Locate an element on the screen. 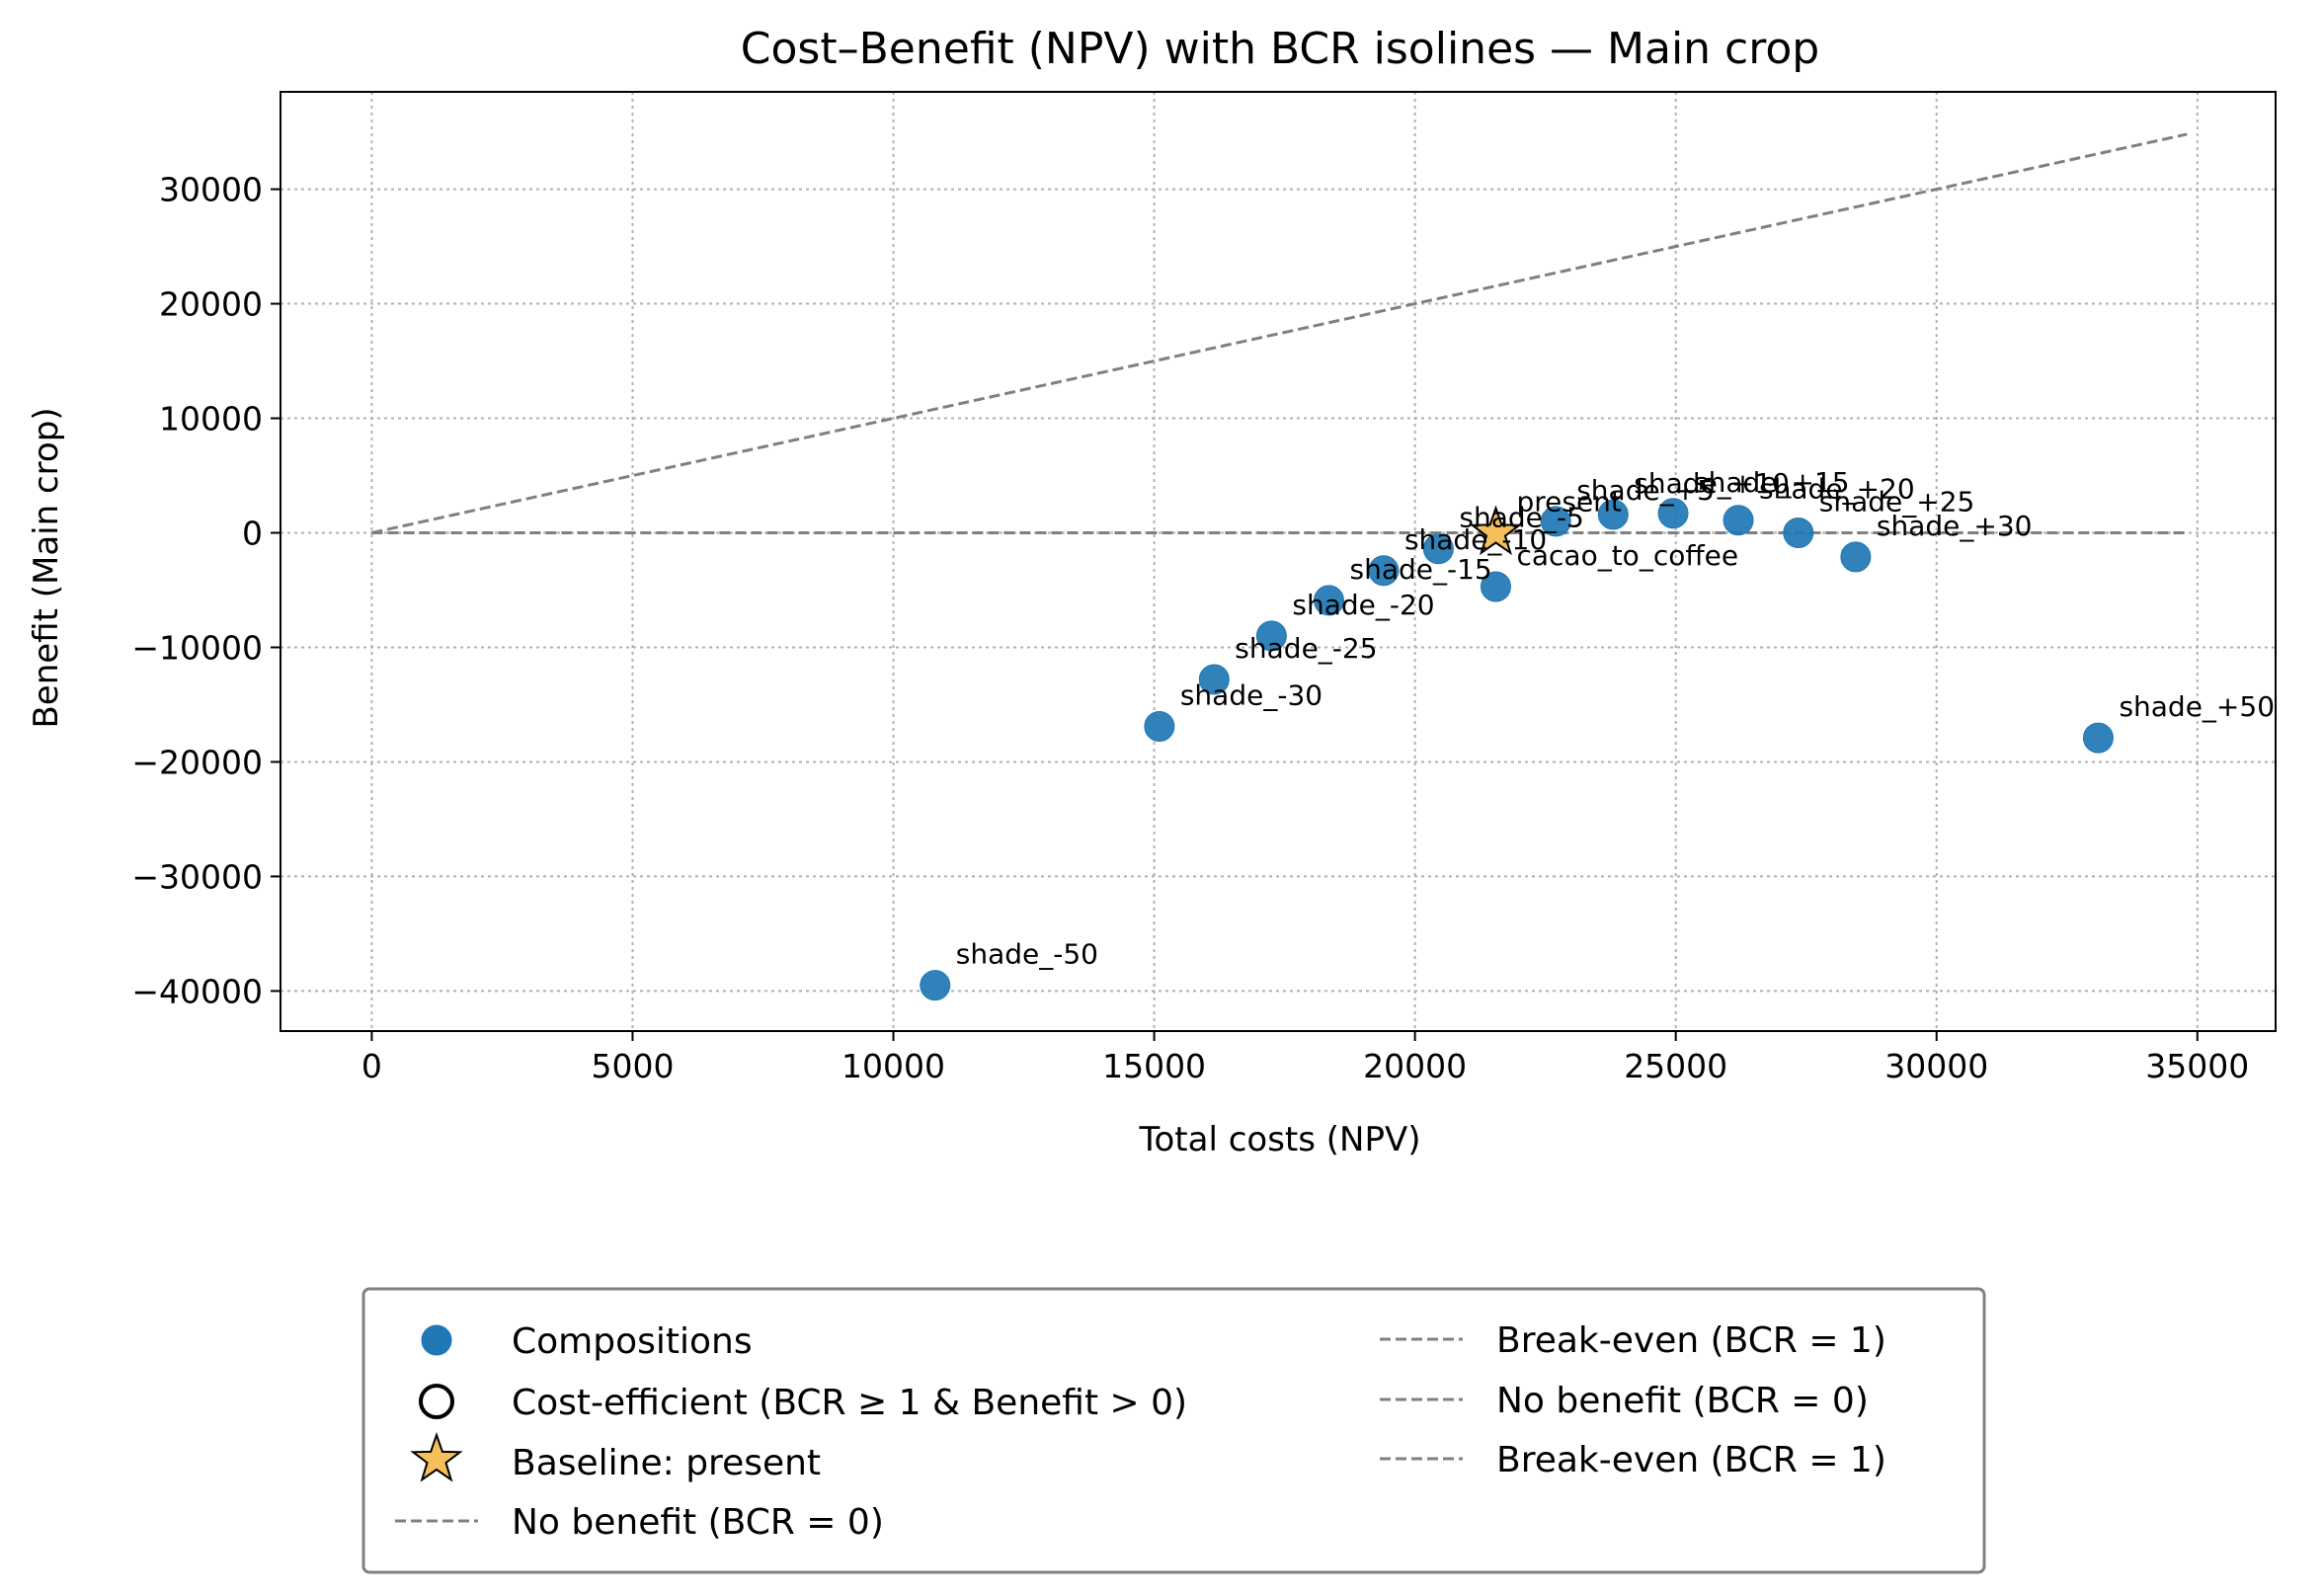 Image resolution: width=2324 pixels, height=1596 pixels. data-point-label: cacao_to_coffee is located at coordinates (1627, 555).